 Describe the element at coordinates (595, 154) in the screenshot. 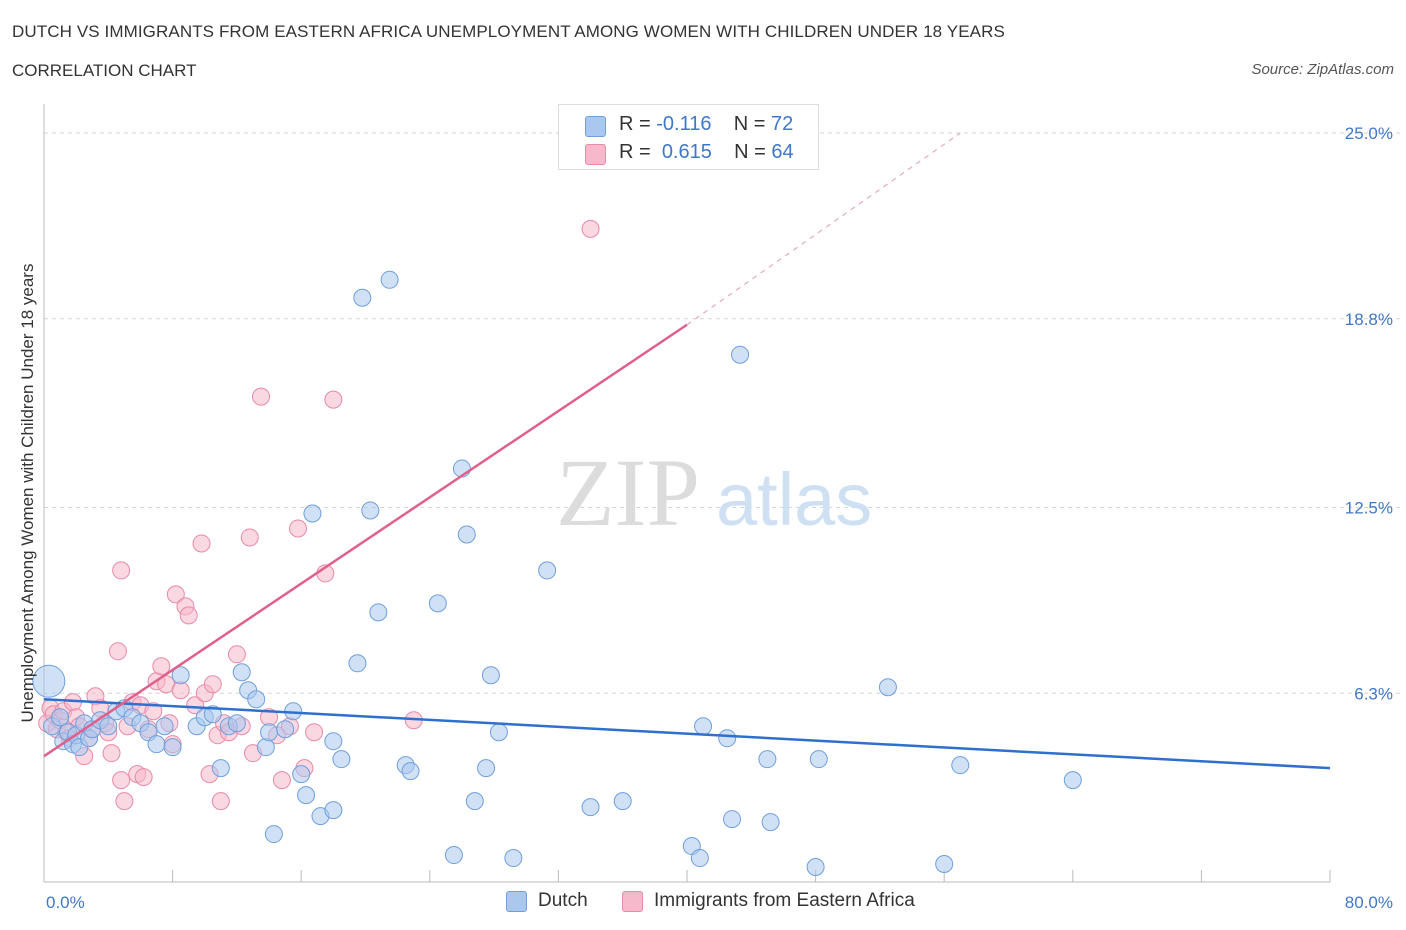

I see `legend-swatch-immigrants` at that location.